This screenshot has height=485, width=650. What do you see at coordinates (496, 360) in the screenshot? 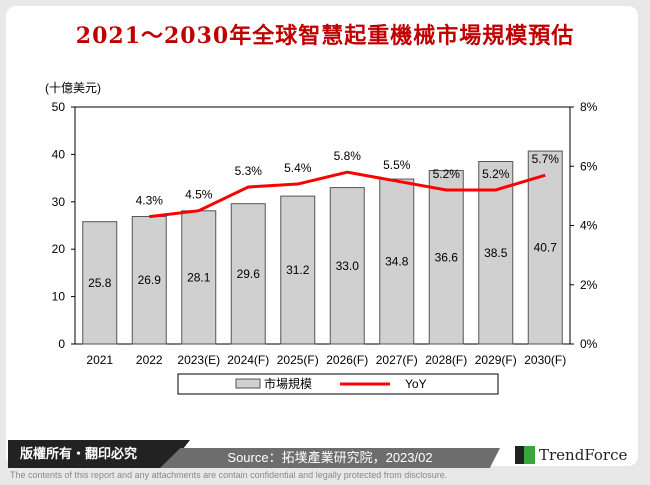
I see `x-tick-label: 2029(F)` at bounding box center [496, 360].